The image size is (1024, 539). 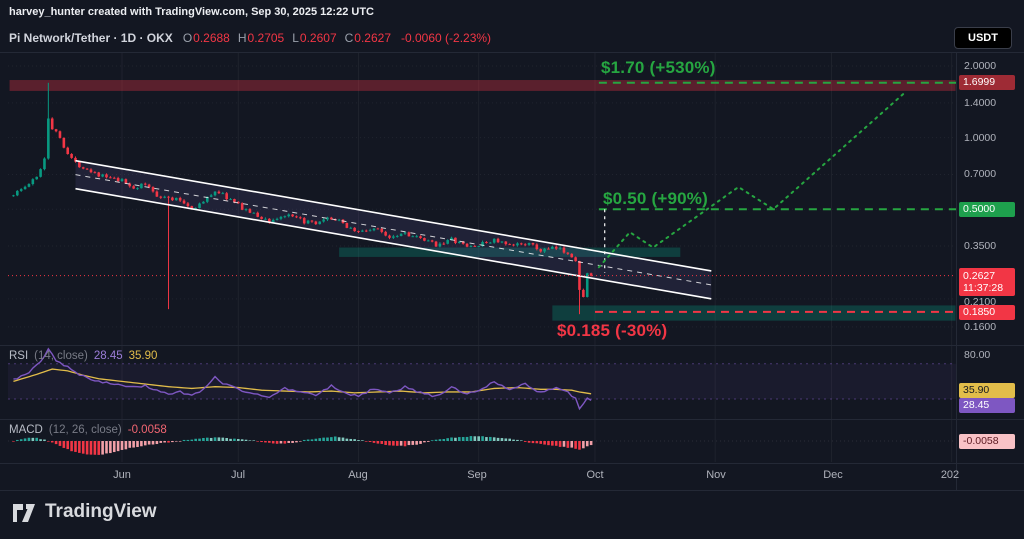 I want to click on ohlc-close: C 0.2627, so click(x=368, y=38).